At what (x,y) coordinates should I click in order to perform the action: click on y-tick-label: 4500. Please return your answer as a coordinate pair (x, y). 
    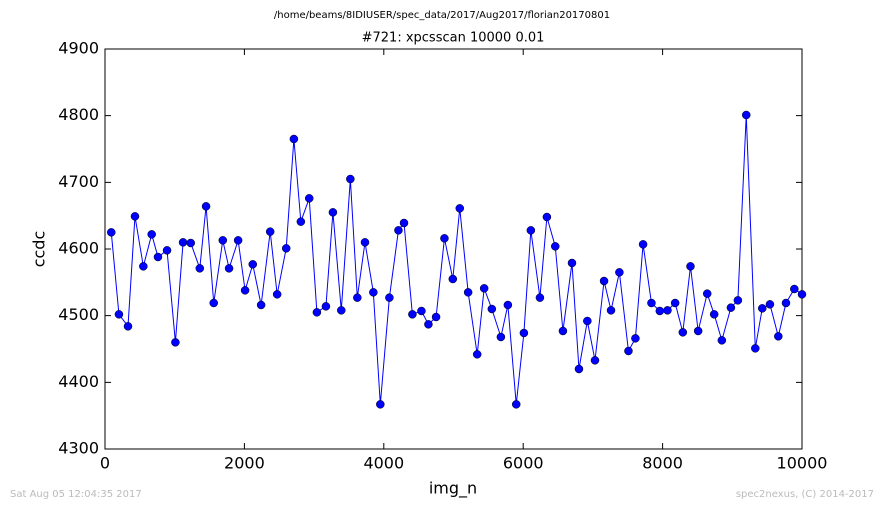
    Looking at the image, I should click on (78, 314).